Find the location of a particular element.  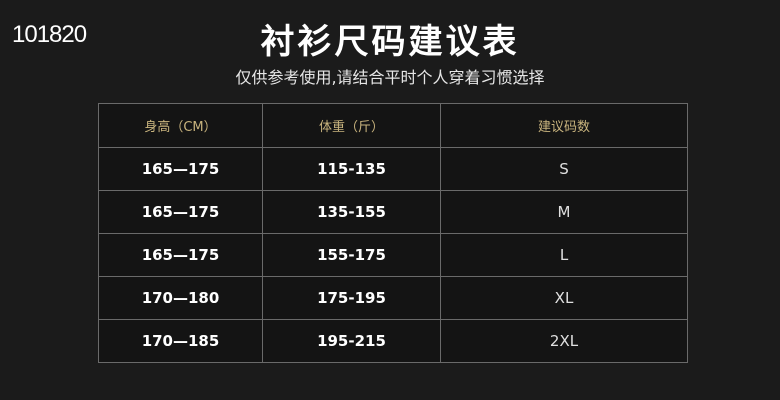

cell-size: 2XL is located at coordinates (564, 341).